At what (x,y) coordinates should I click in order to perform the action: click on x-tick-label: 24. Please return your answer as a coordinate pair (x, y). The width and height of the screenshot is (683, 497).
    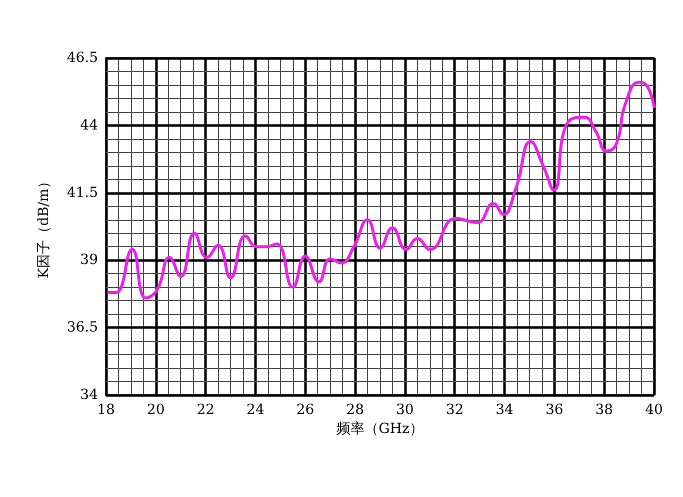
    Looking at the image, I should click on (255, 410).